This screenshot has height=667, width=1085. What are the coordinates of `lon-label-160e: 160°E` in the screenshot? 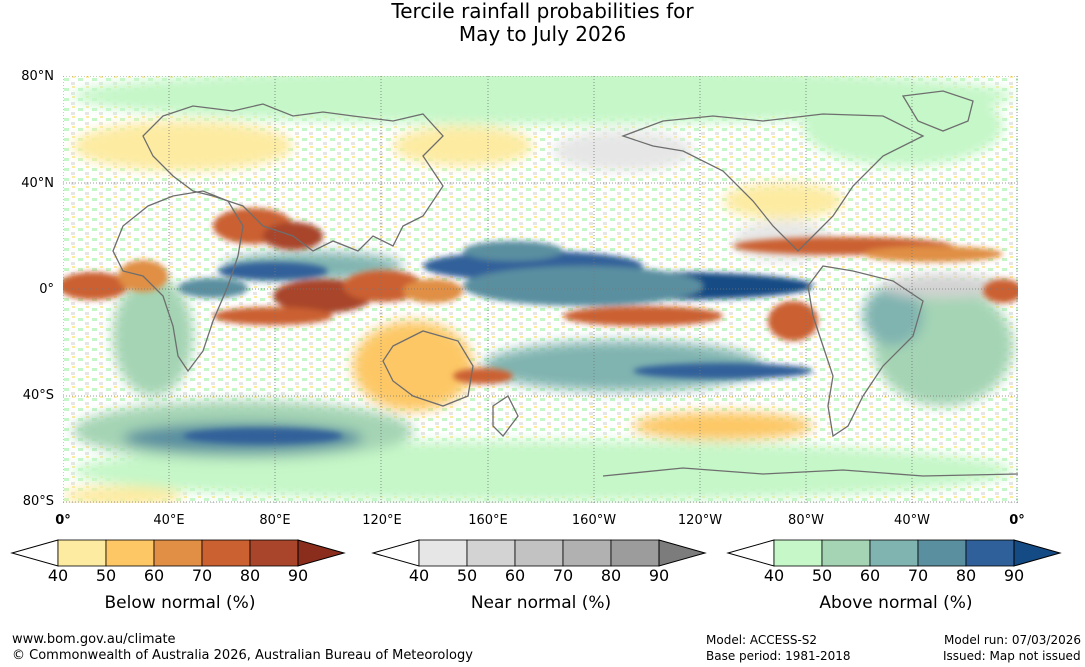 It's located at (488, 520).